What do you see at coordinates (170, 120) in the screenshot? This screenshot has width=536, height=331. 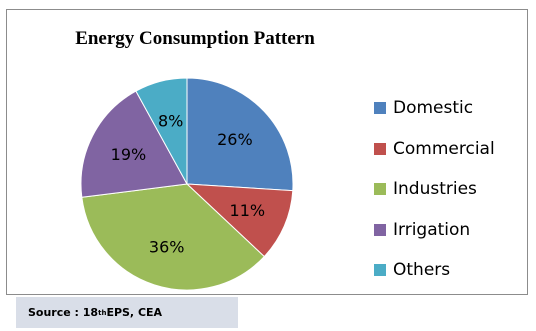 I see `slice-label-others: 8%` at bounding box center [170, 120].